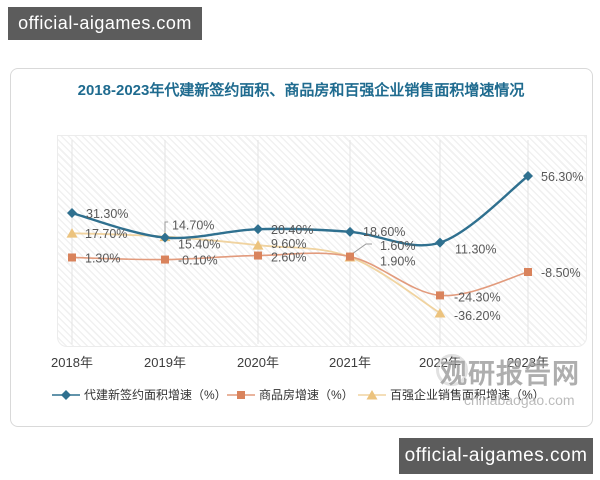  I want to click on x-axis-label-2022: 2022年, so click(440, 362).